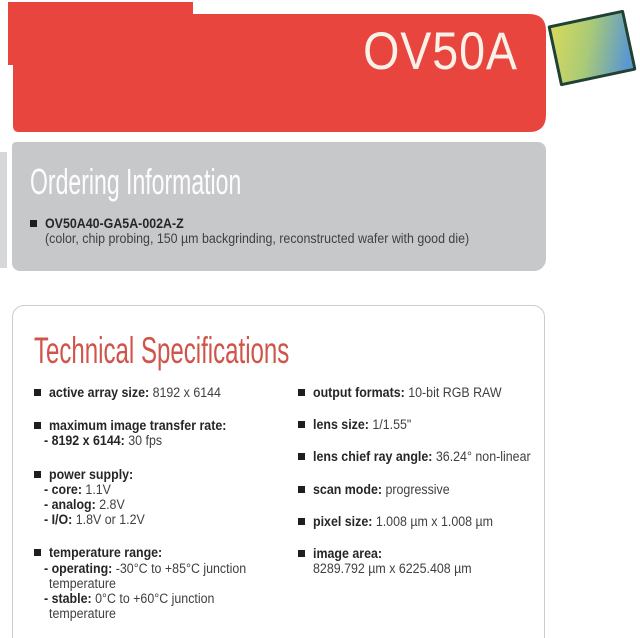  I want to click on spec-item: image area: 8289.792 µm x 6225.408 µm, so click(423, 561).